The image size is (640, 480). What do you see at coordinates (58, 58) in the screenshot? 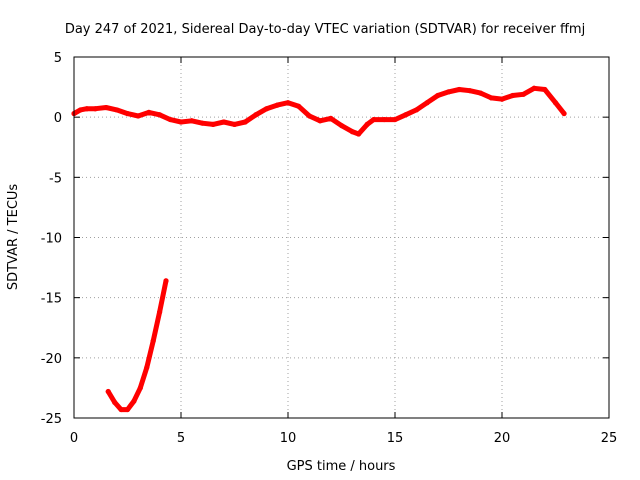
I see `y-tick-label: 5` at bounding box center [58, 58].